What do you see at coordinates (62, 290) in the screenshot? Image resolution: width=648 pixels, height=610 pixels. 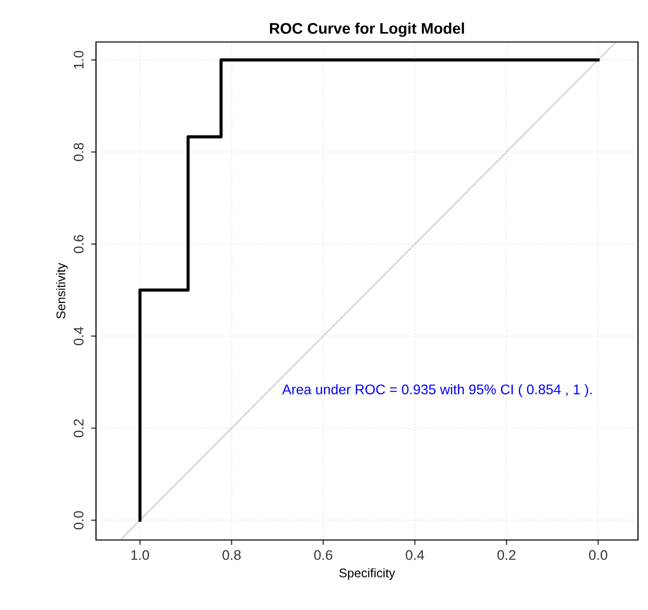 I see `y-axis-title: Sensitivity` at bounding box center [62, 290].